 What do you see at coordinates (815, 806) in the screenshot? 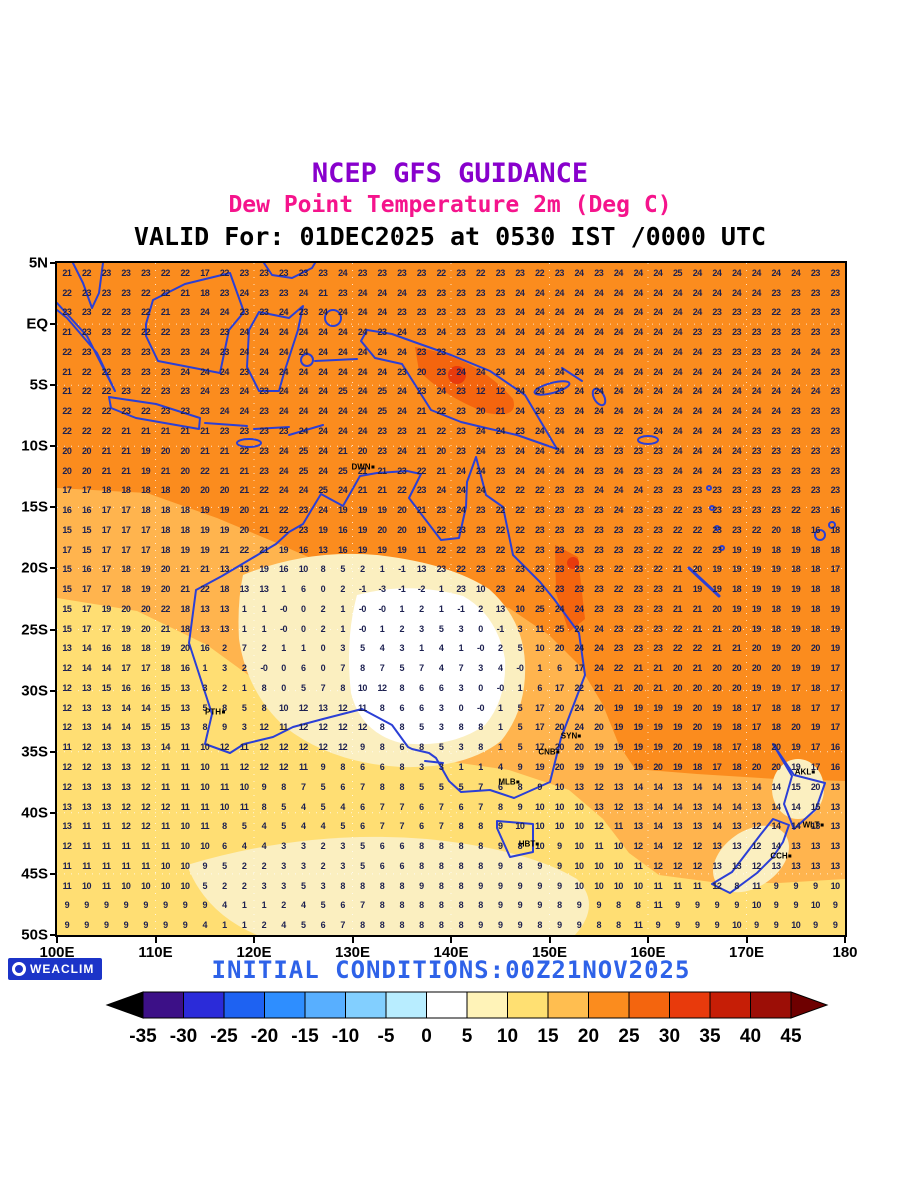
I see `grid-value: 15` at bounding box center [815, 806].